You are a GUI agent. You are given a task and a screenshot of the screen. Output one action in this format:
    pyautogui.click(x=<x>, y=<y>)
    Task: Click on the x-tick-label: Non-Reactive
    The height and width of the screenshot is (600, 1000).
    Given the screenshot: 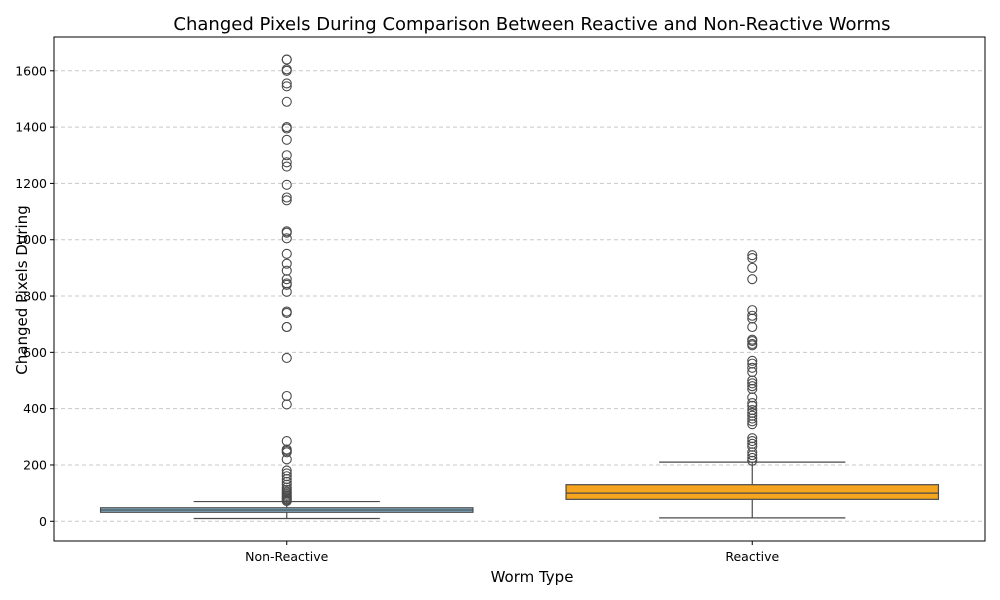 What is the action you would take?
    pyautogui.click(x=287, y=556)
    